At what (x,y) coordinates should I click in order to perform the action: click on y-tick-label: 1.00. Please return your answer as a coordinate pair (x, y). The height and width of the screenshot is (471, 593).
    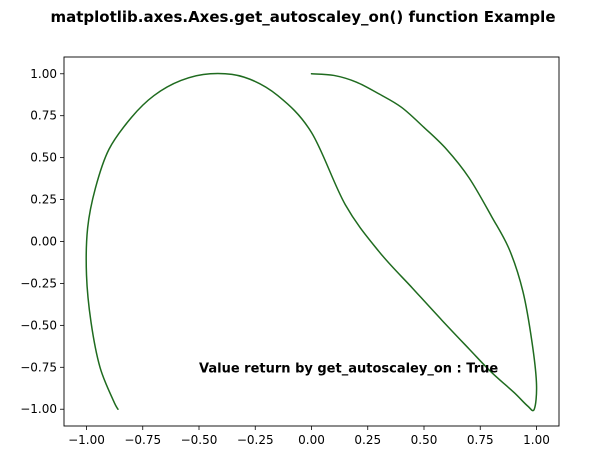
    Looking at the image, I should click on (43, 74).